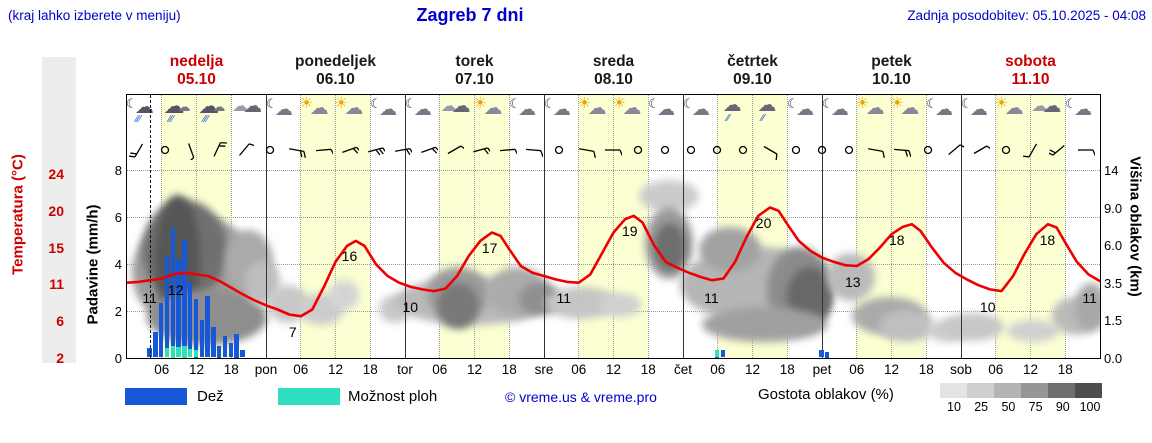  What do you see at coordinates (954, 407) in the screenshot?
I see `density-tick-label: 10` at bounding box center [954, 407].